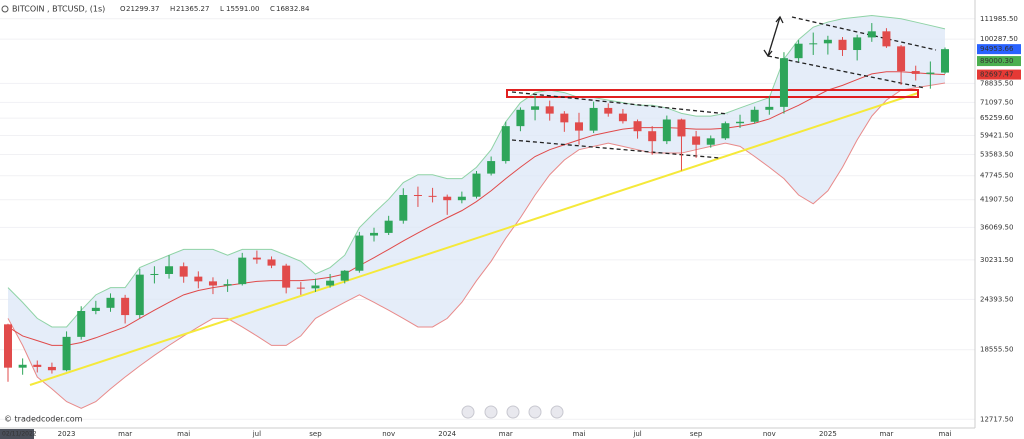  Describe the element at coordinates (272, 9) in the screenshot. I see `ohlc-name: C` at that location.